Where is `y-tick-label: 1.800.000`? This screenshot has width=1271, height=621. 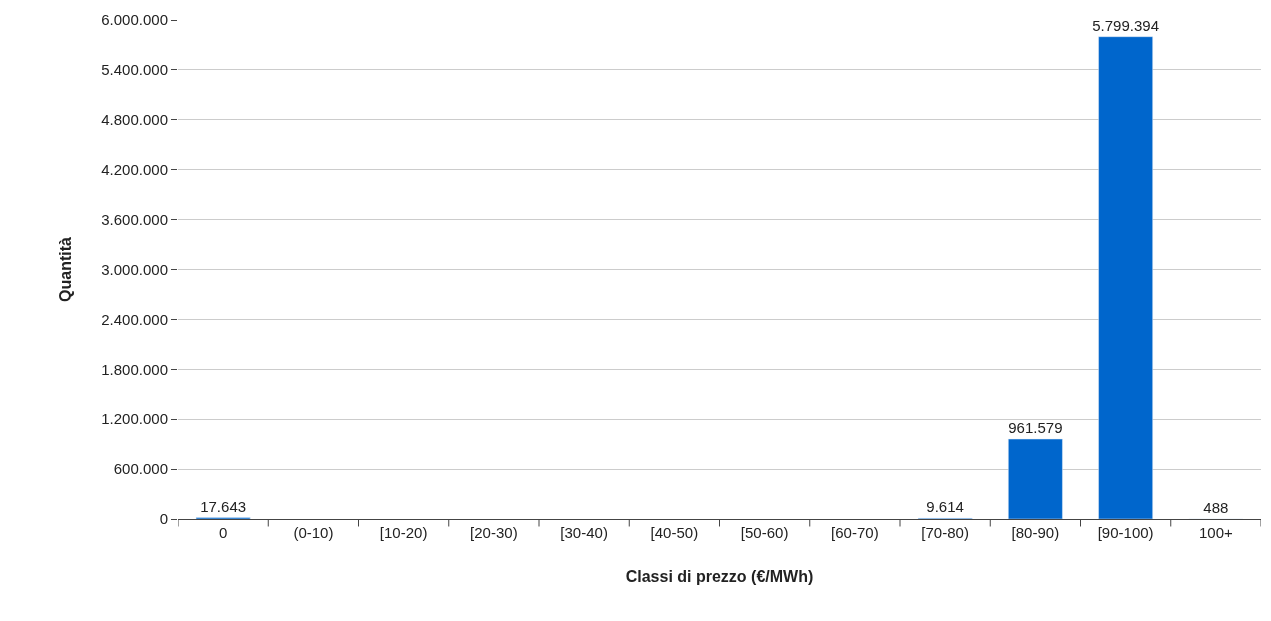 y-tick-label: 1.800.000 is located at coordinates (134, 369).